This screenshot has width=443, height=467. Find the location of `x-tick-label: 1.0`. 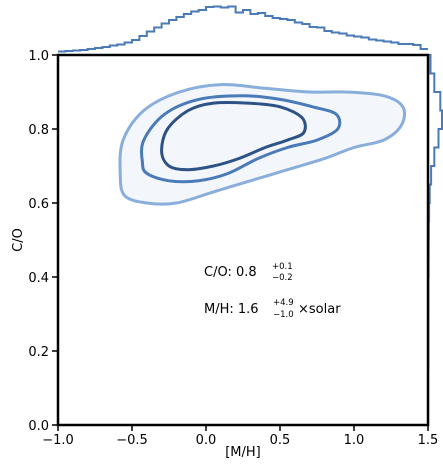

x-tick-label: 1.0 is located at coordinates (354, 440).